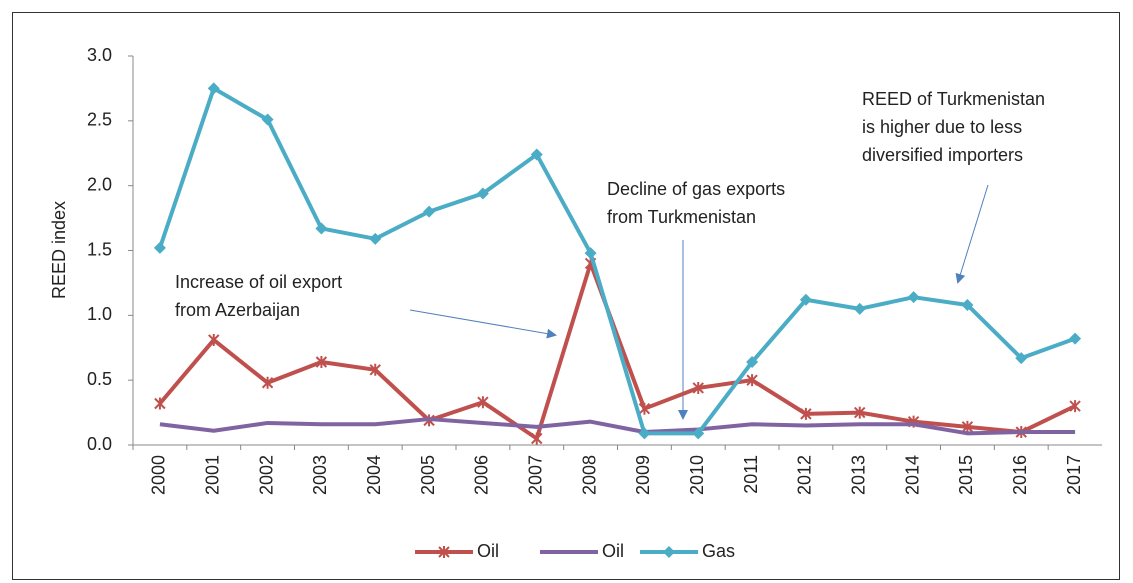 This screenshot has height=583, width=1133. I want to click on annotation: is higher due to less, so click(942, 127).